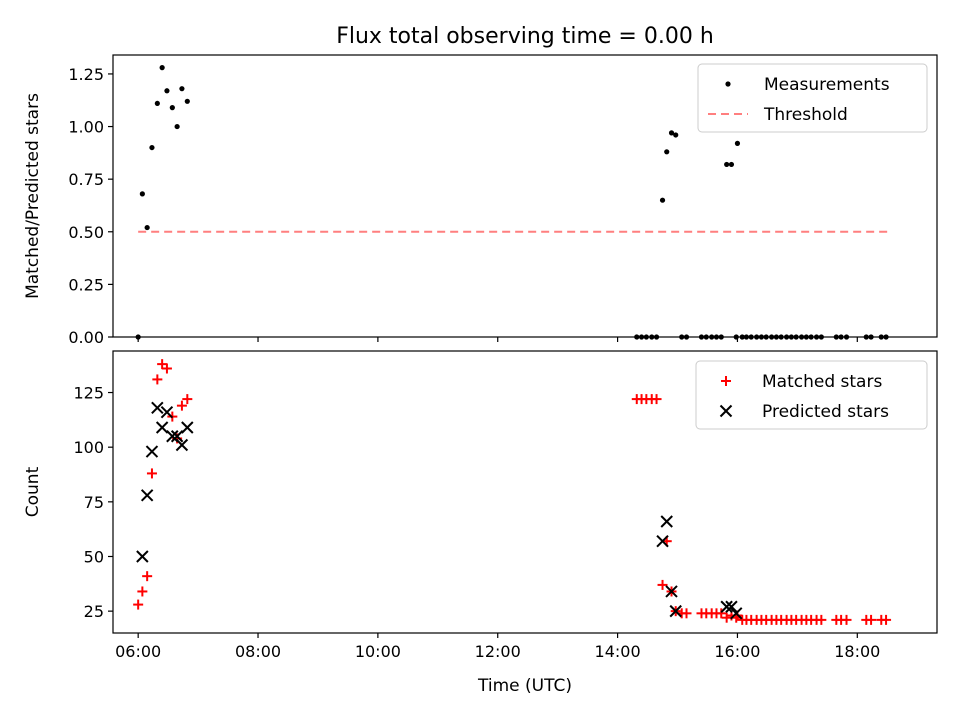 The image size is (960, 720). Describe the element at coordinates (94, 556) in the screenshot. I see `y-tick-label: 50` at that location.